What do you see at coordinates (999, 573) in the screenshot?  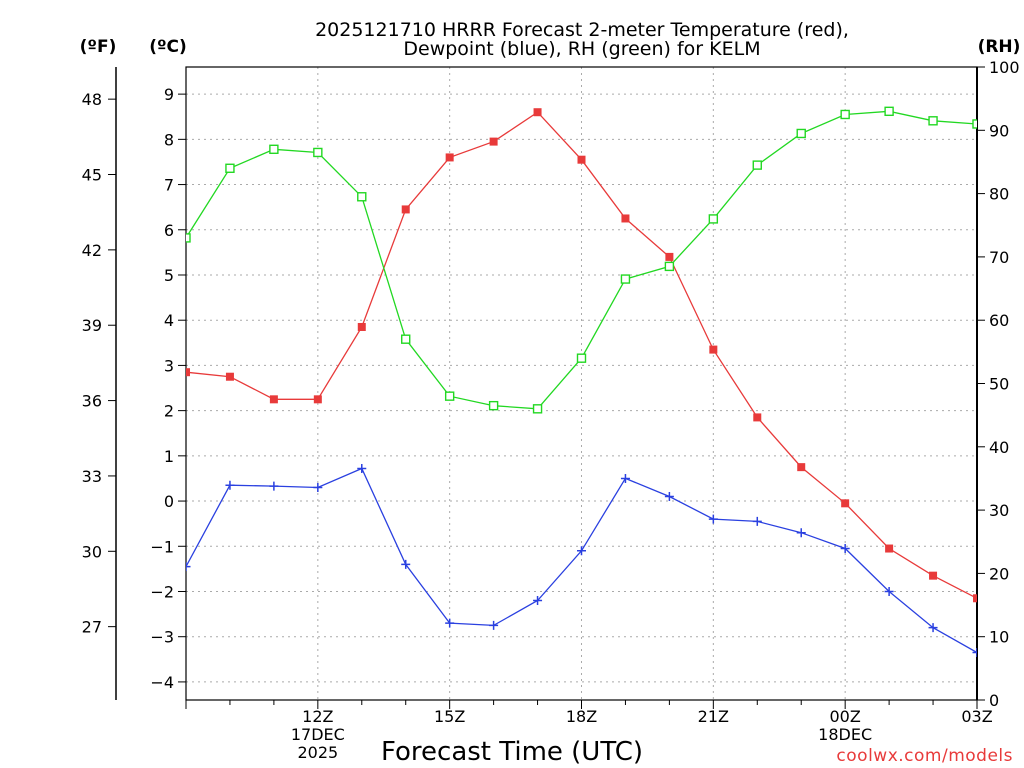 I see `rh-tick-label: 20` at bounding box center [999, 573].